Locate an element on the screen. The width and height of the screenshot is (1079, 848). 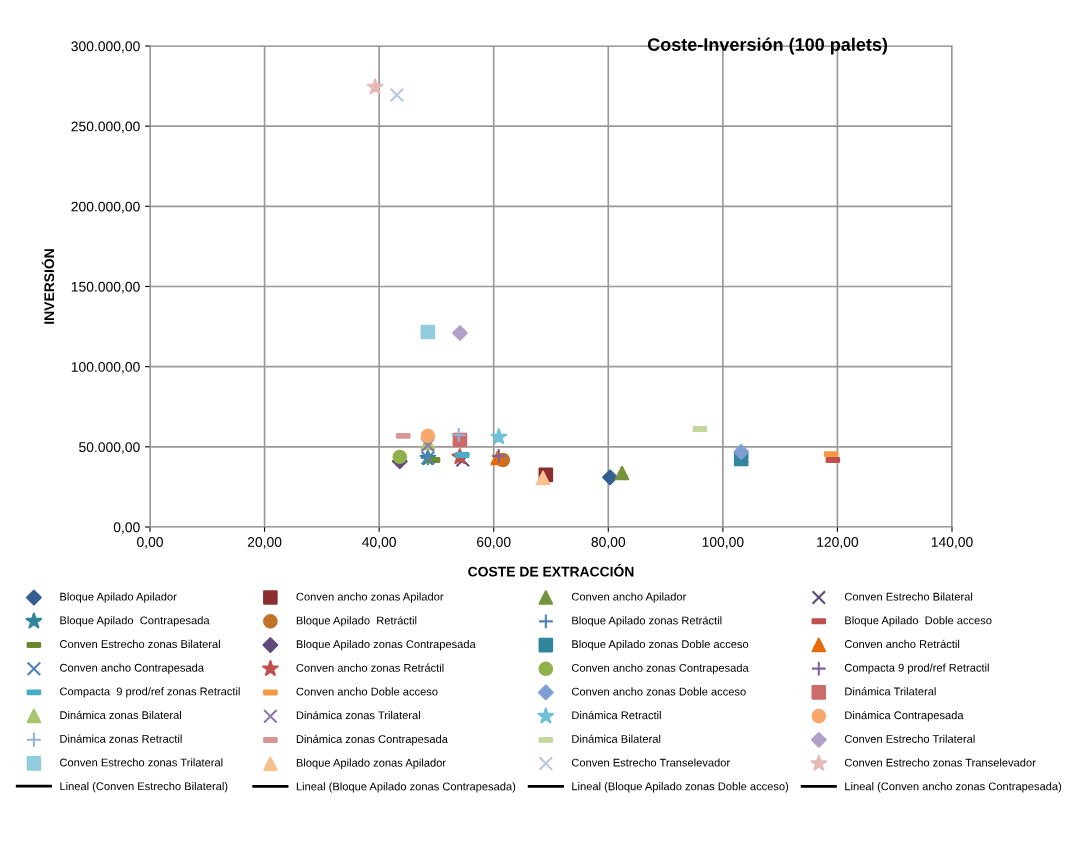
legend-label: Dinámica Contrapesada is located at coordinates (904, 716).